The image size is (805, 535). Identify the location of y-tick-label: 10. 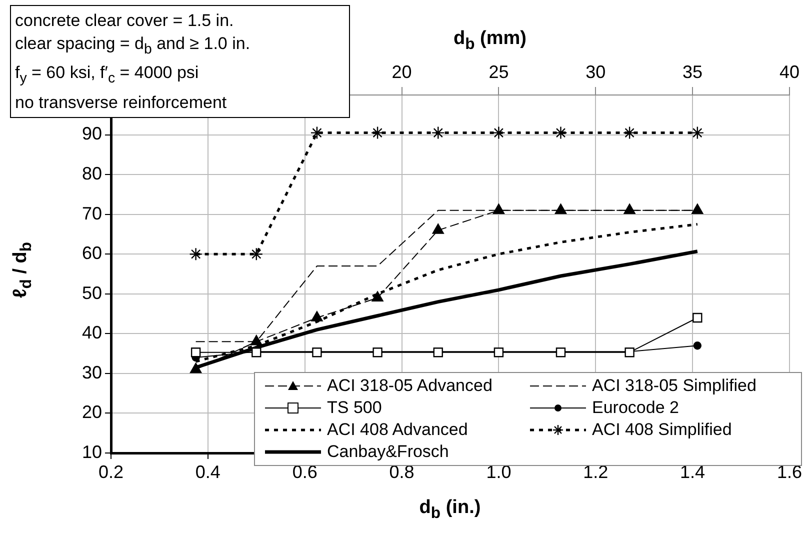
(92, 452).